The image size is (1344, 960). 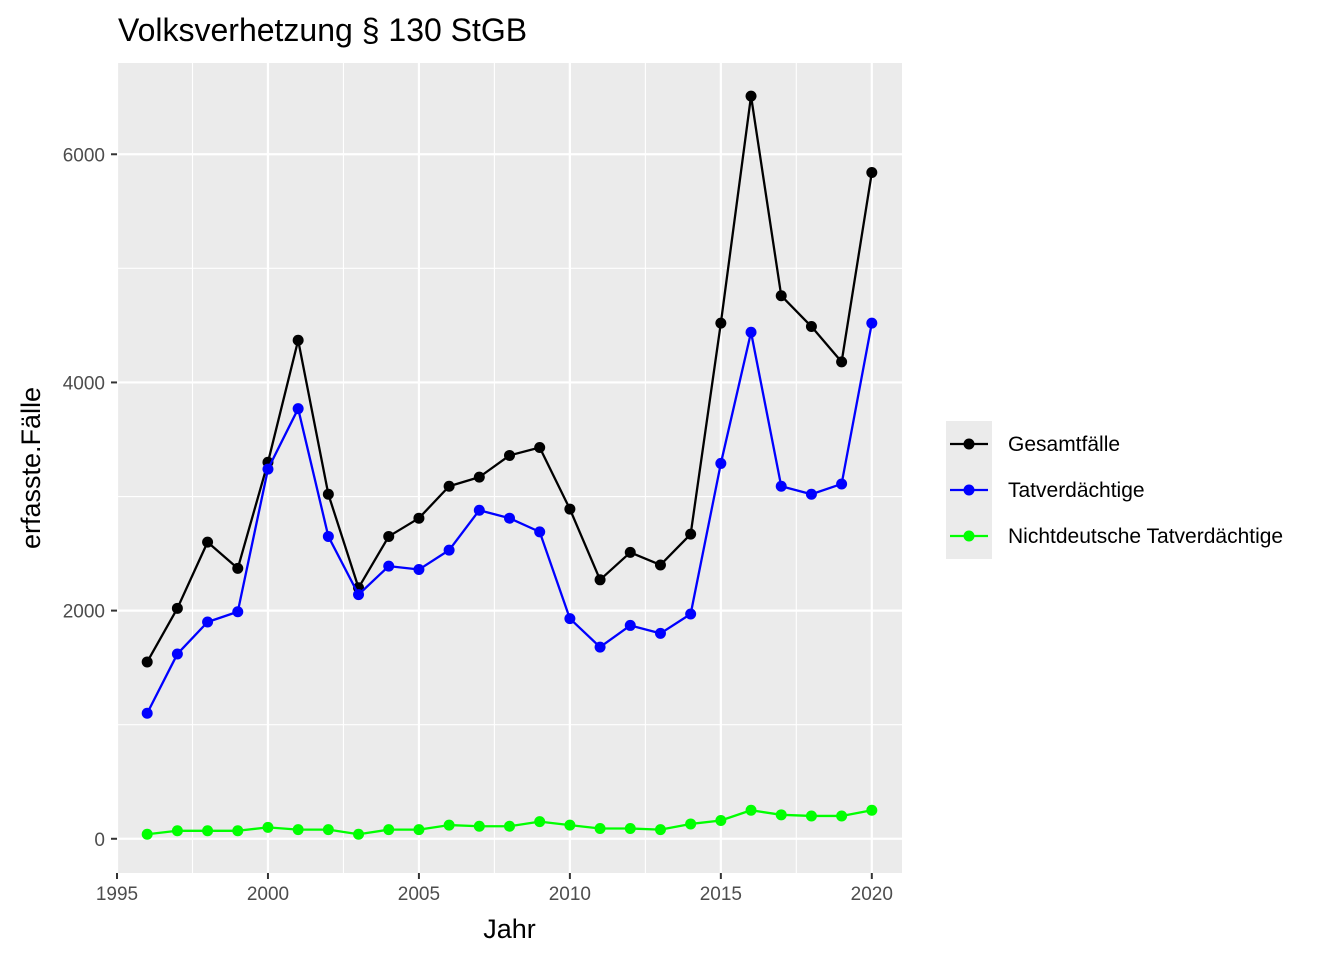 What do you see at coordinates (721, 894) in the screenshot?
I see `x-tick-label: 2015` at bounding box center [721, 894].